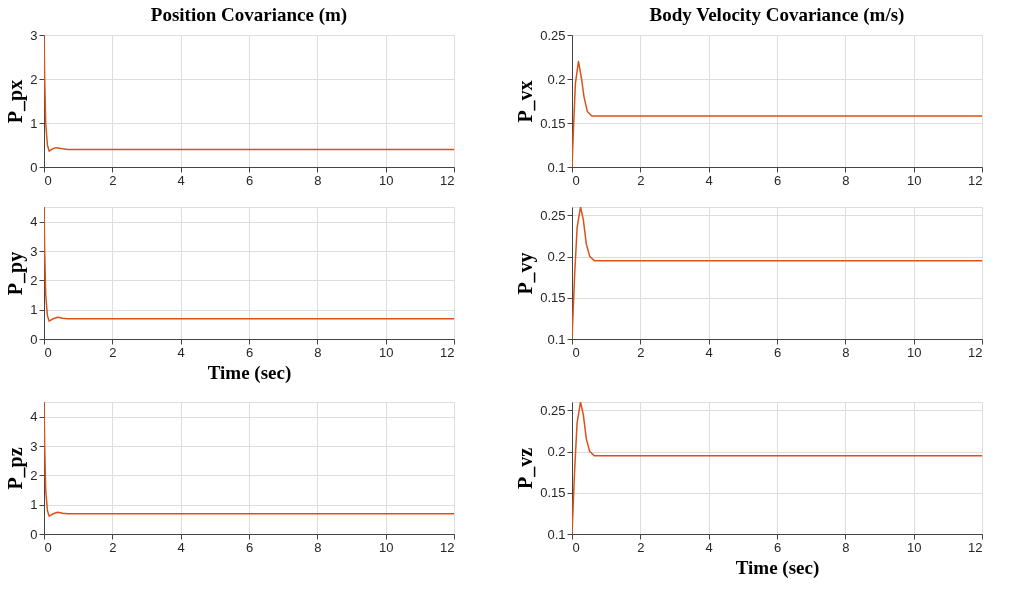 This screenshot has width=1029, height=614. What do you see at coordinates (249, 15) in the screenshot?
I see `chart-title: Position Covariance (m)` at bounding box center [249, 15].